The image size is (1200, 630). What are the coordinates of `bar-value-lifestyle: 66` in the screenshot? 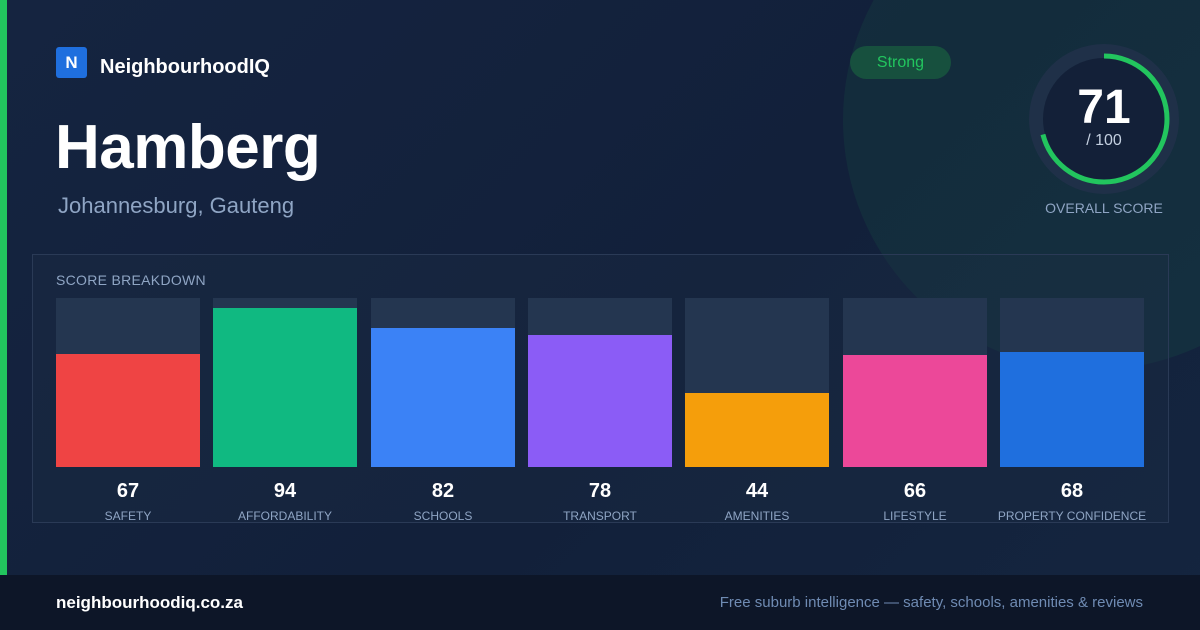 It's located at (915, 491).